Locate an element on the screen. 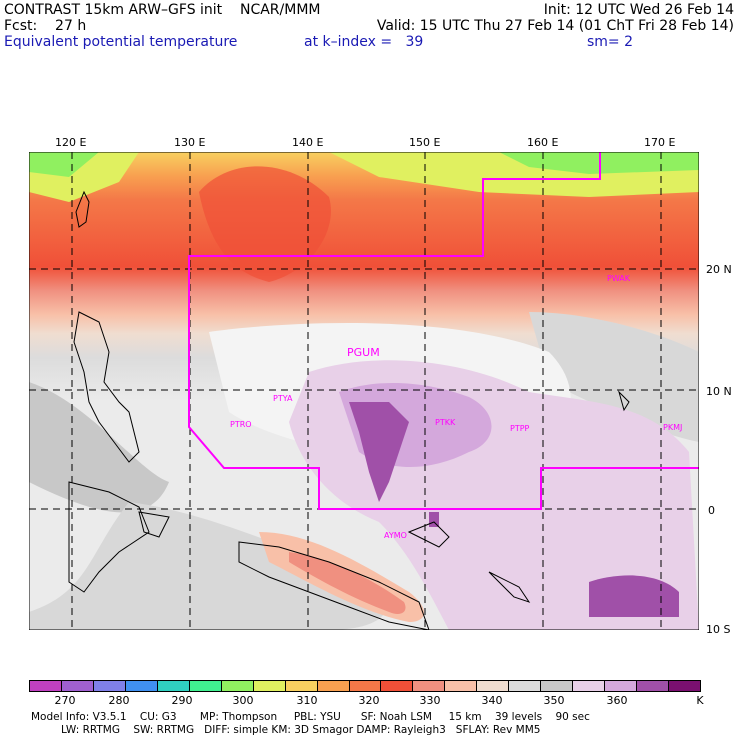  solomons-coast is located at coordinates (509, 587).